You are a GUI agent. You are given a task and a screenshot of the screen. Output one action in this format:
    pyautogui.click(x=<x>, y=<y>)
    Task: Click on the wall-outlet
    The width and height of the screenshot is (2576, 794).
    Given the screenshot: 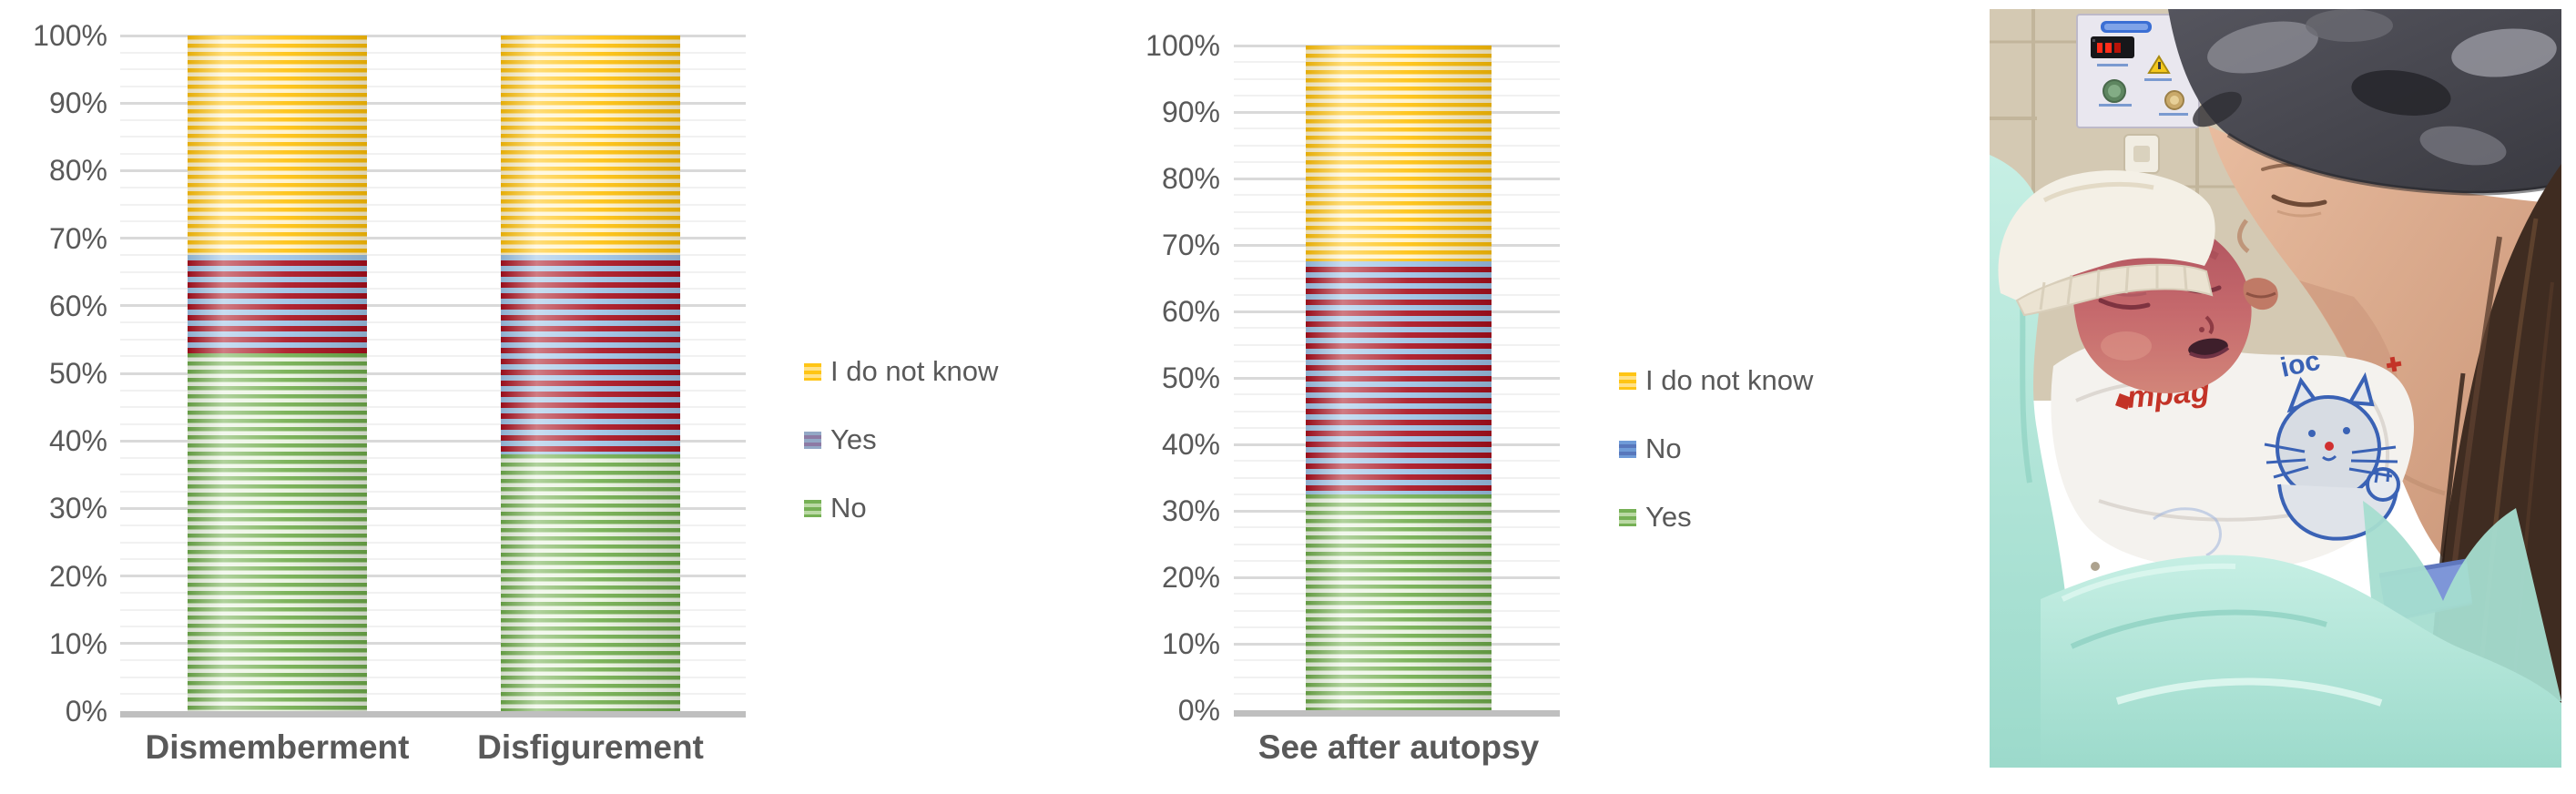 What is the action you would take?
    pyautogui.click(x=2141, y=154)
    